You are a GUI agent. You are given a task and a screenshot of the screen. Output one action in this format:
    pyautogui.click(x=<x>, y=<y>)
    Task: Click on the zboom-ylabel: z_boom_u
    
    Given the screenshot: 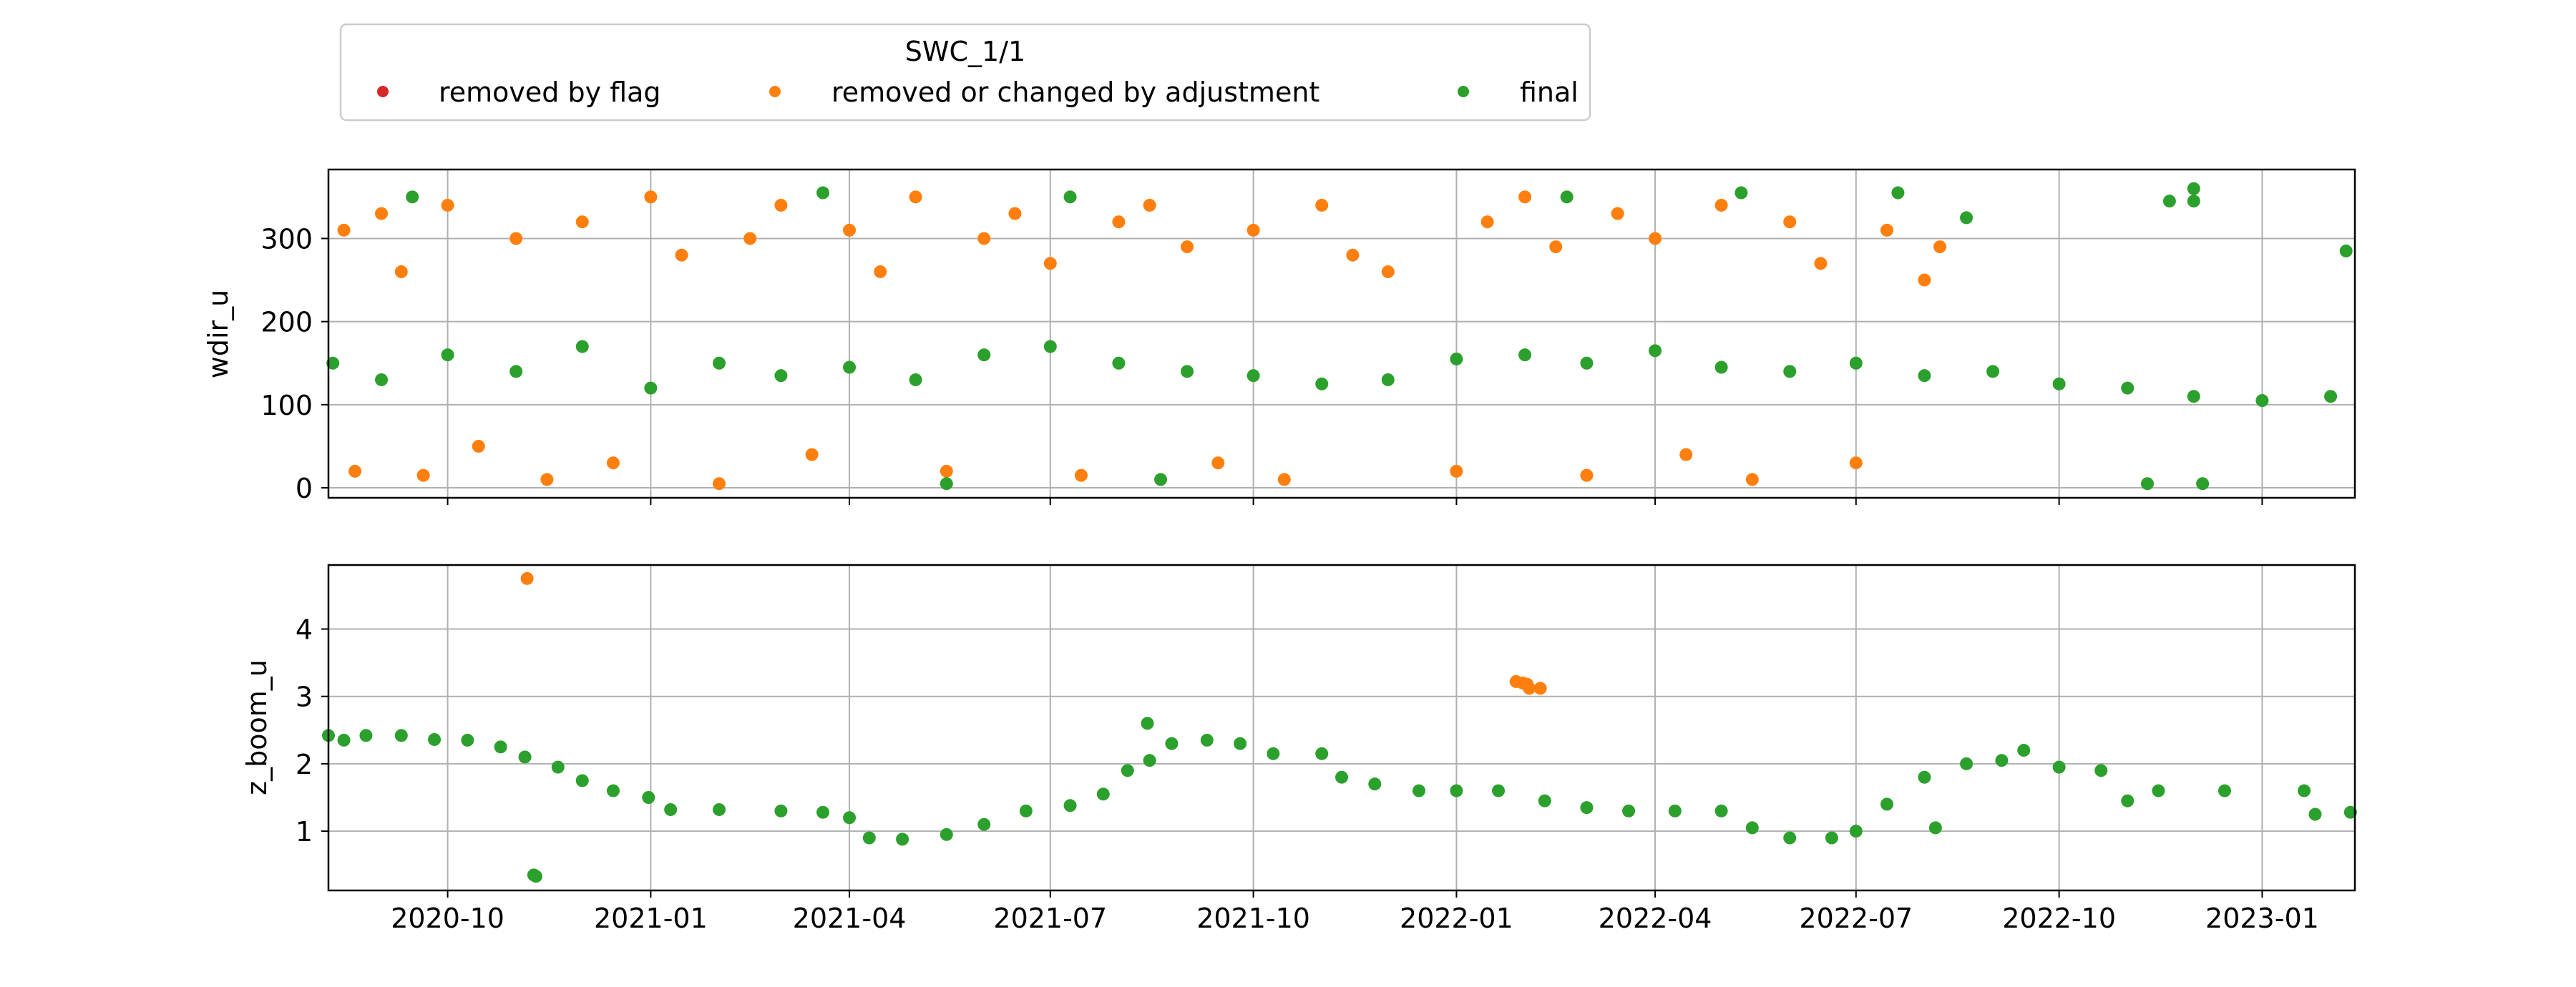 What is the action you would take?
    pyautogui.click(x=257, y=727)
    